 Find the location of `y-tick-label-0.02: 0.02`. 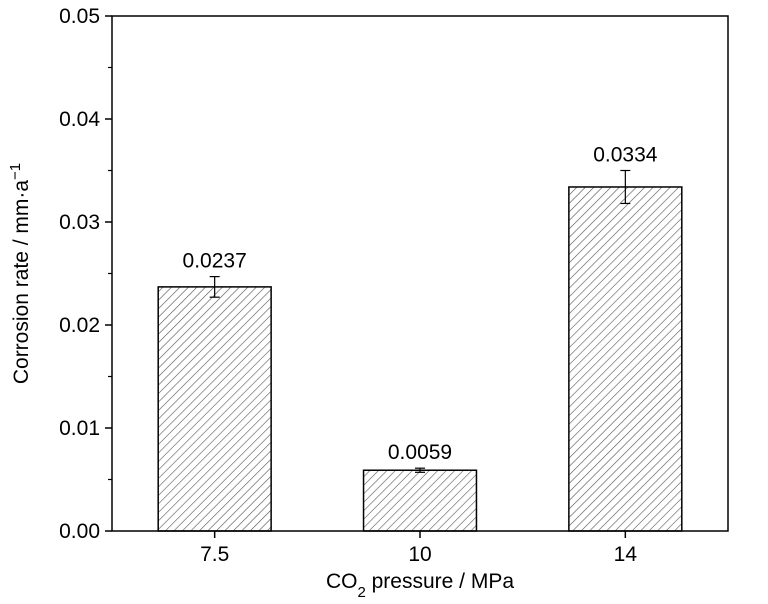

y-tick-label-0.02: 0.02 is located at coordinates (79, 325).